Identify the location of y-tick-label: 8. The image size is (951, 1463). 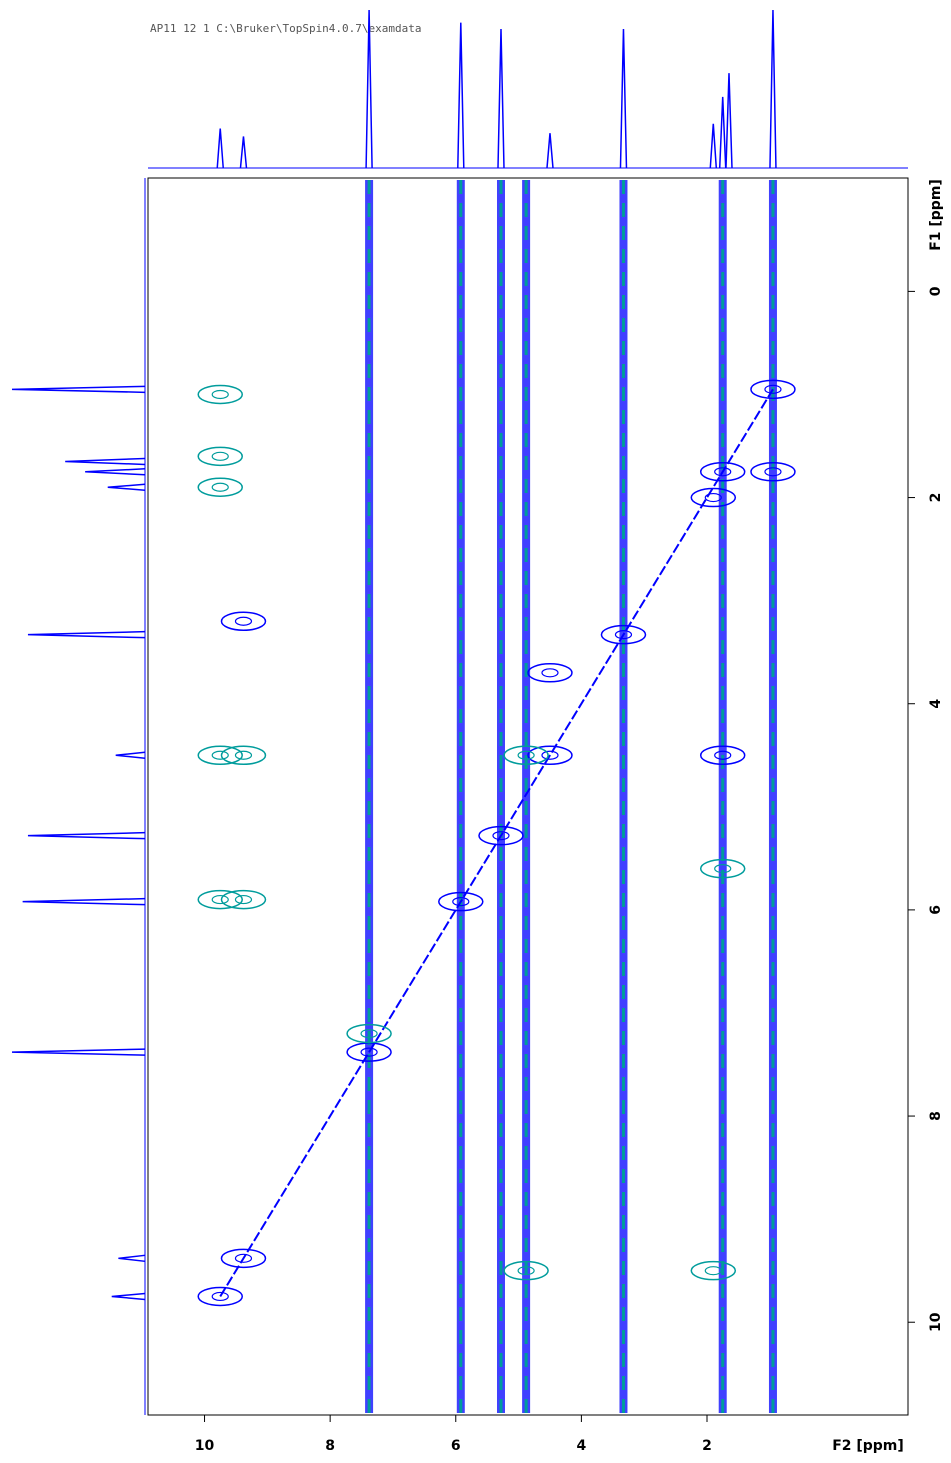
(936, 1116).